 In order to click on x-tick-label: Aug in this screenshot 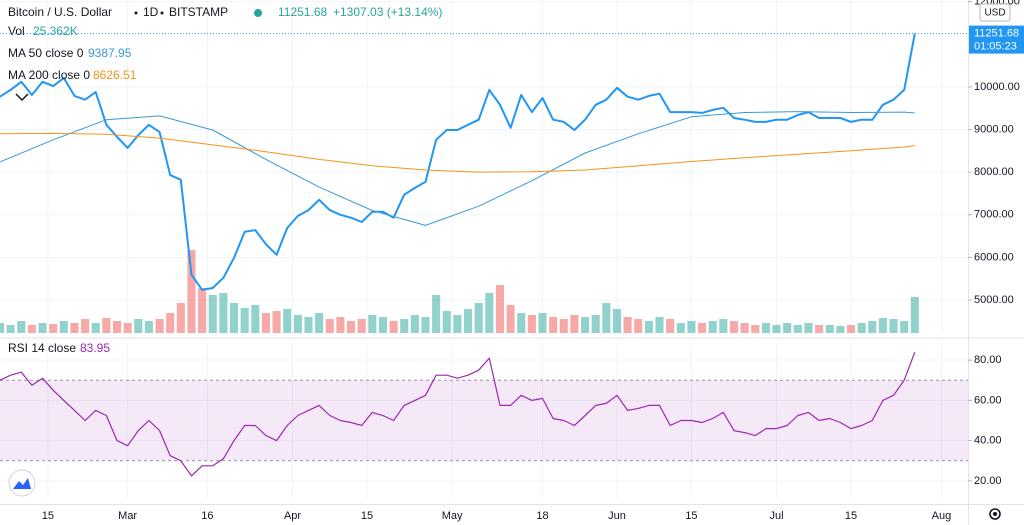, I will do `click(942, 516)`.